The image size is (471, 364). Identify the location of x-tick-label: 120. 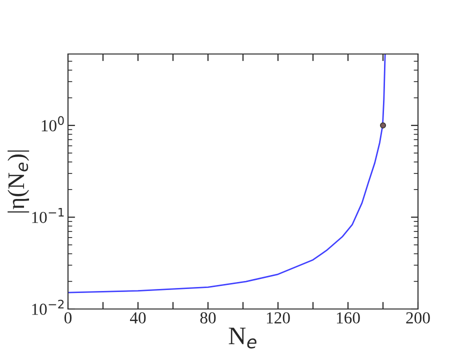
(278, 318).